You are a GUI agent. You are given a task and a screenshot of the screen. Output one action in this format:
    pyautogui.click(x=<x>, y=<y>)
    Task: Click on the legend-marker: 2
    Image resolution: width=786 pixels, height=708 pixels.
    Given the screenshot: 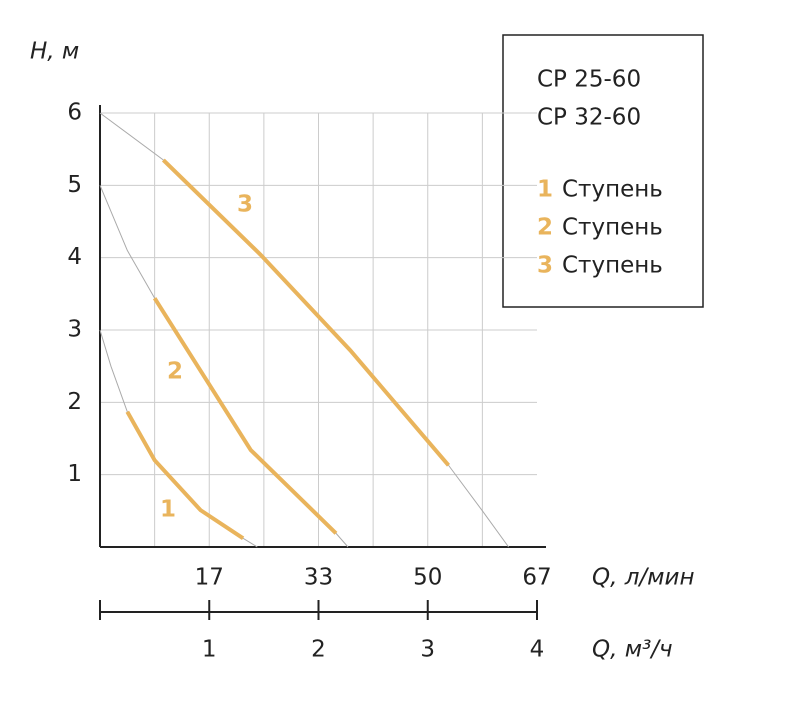 What is the action you would take?
    pyautogui.click(x=545, y=228)
    